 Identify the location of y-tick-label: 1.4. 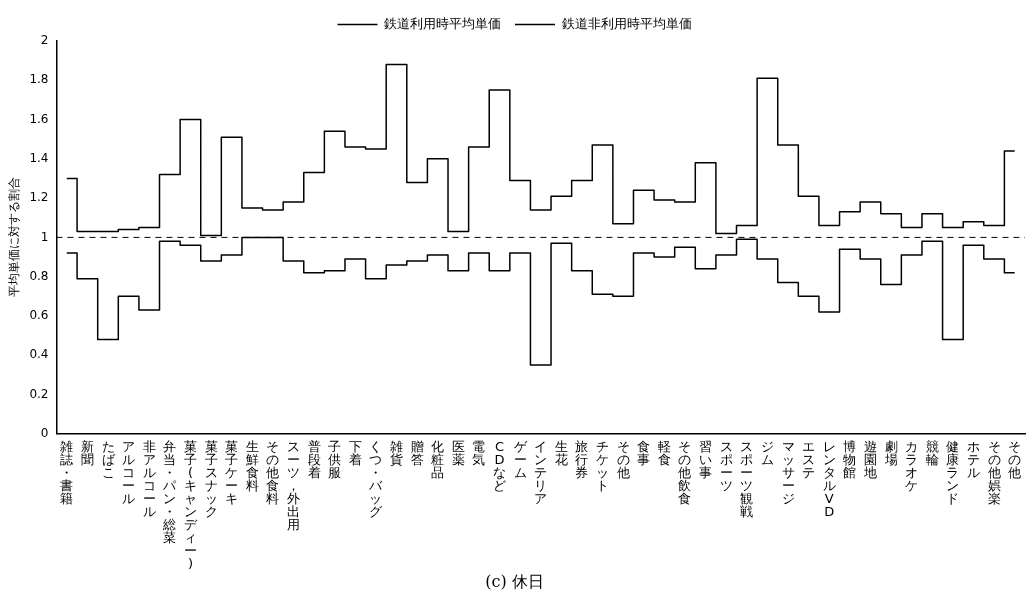
(39, 157).